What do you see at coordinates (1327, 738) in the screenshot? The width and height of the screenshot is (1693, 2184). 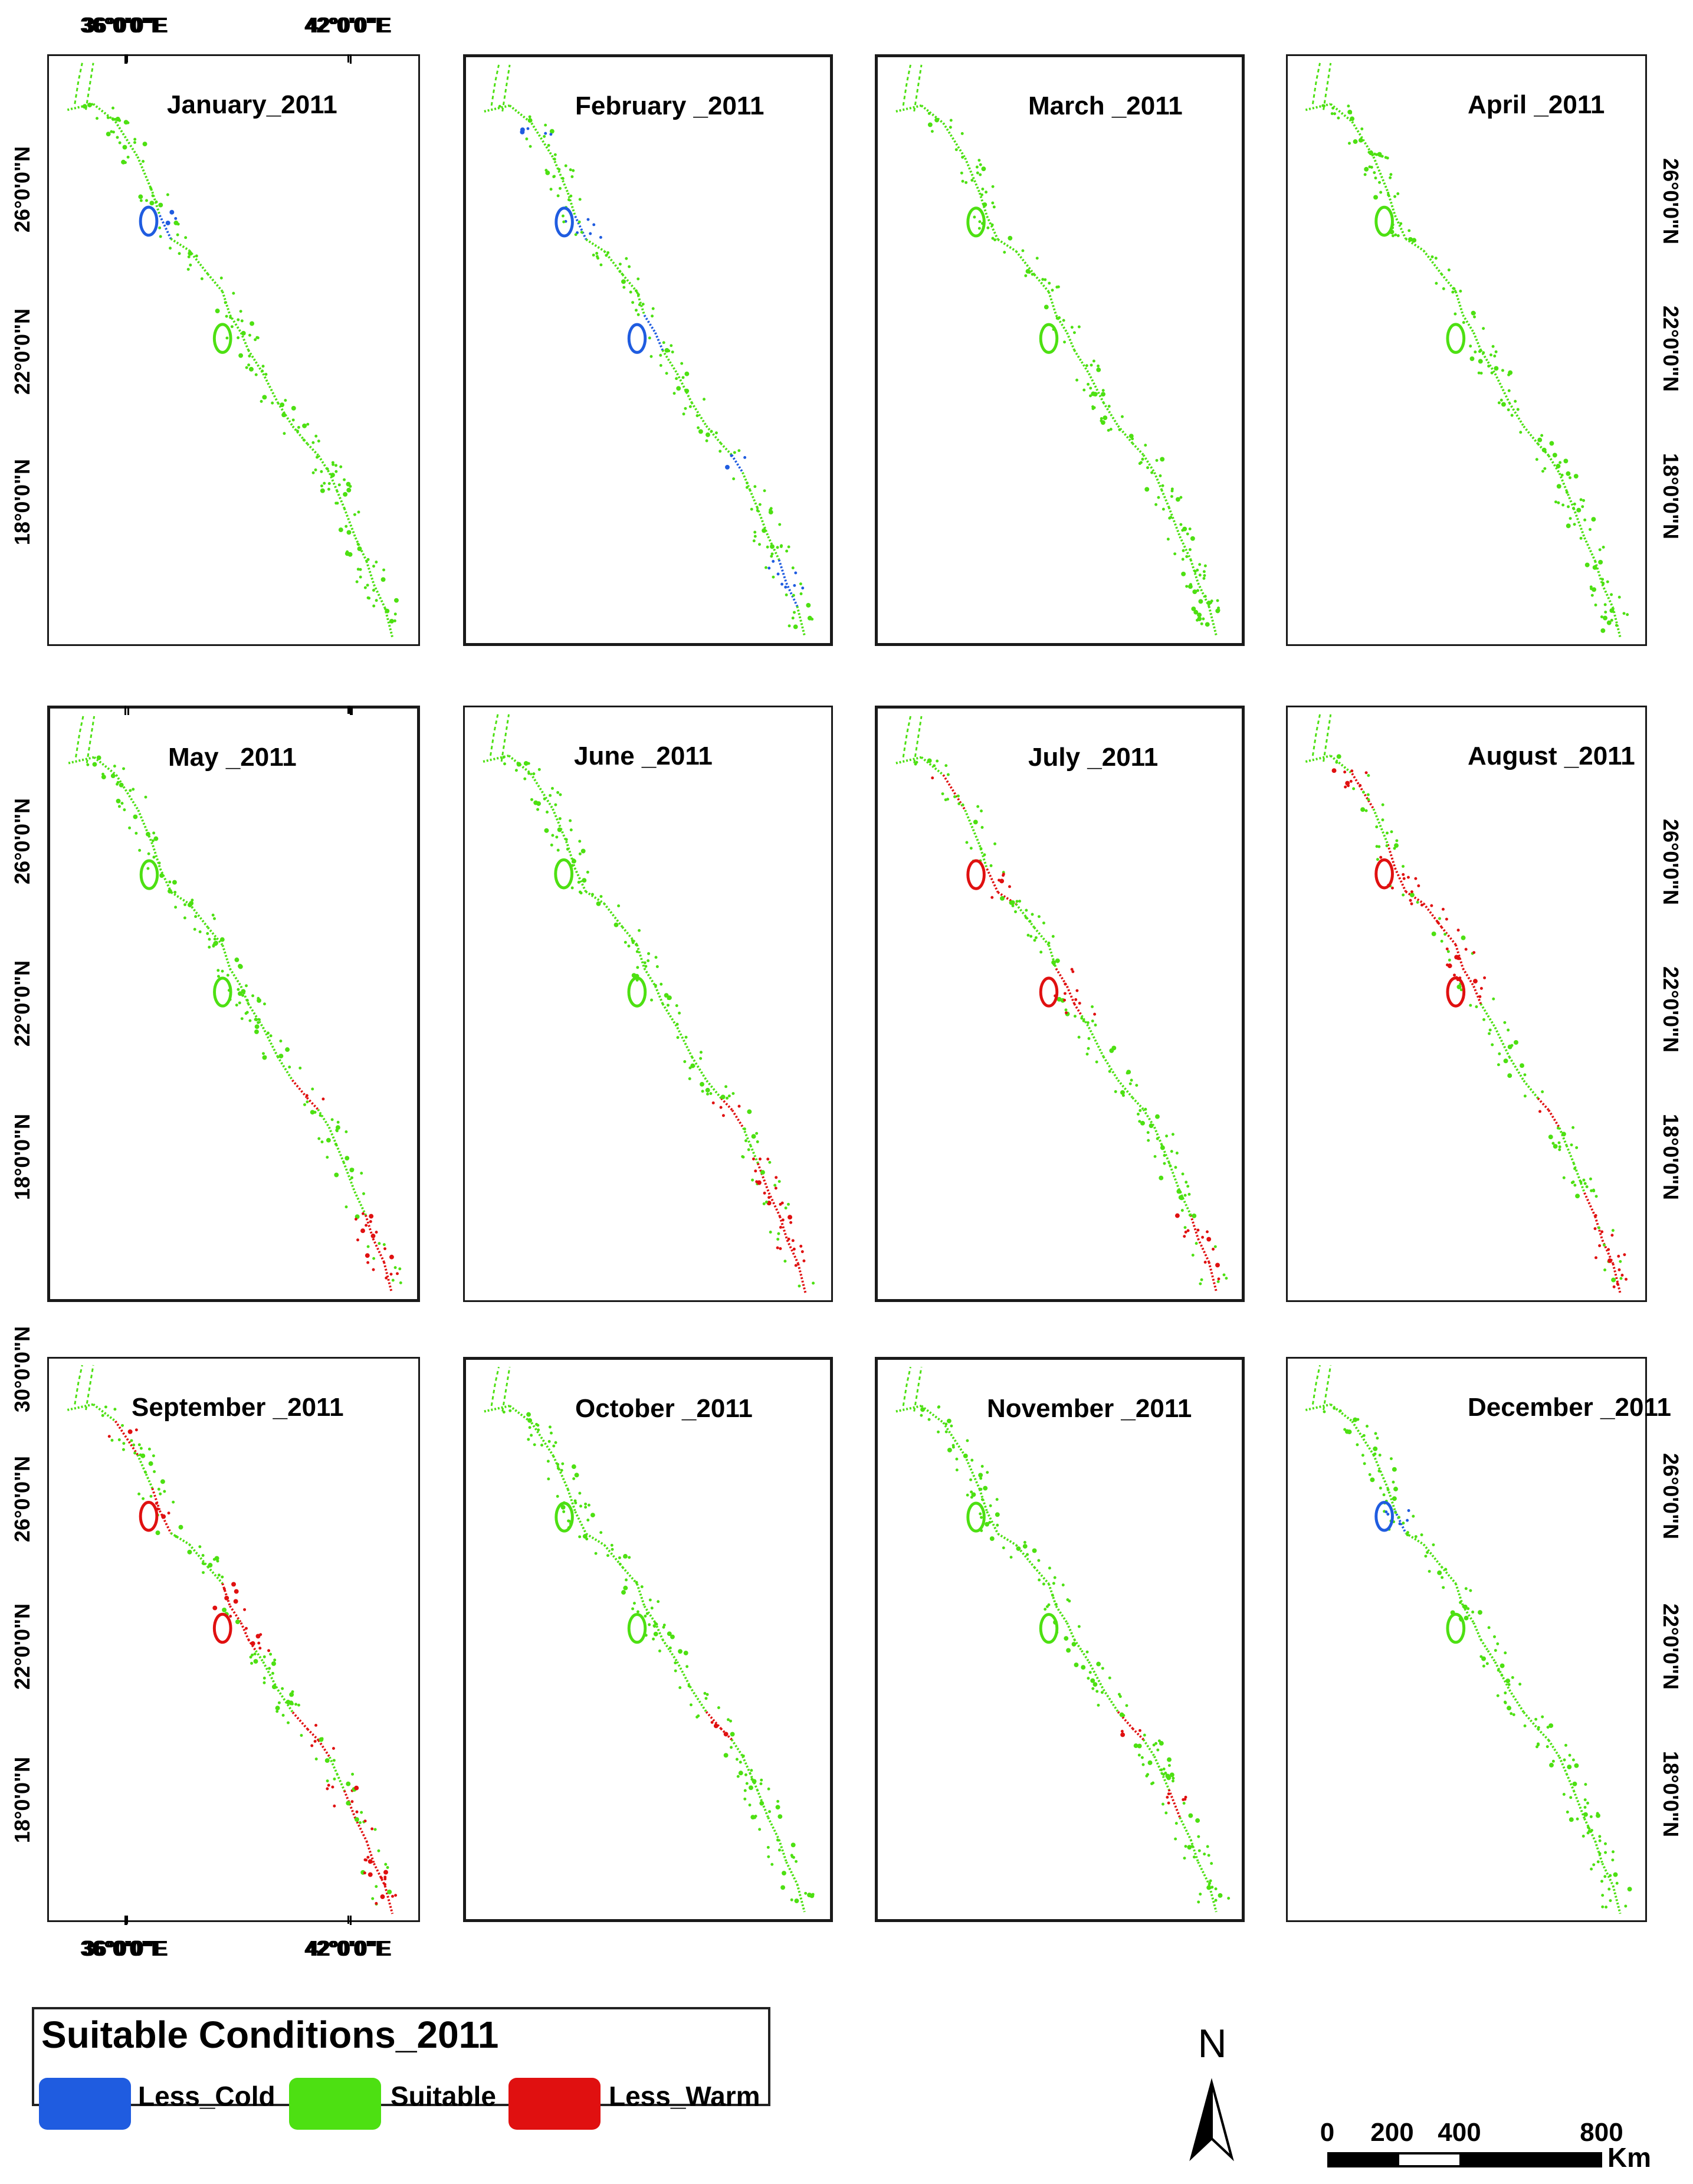 I see `gulf-coast-line` at bounding box center [1327, 738].